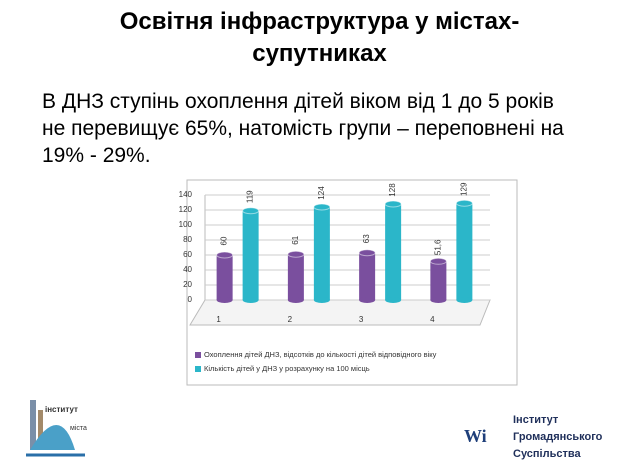 The height and width of the screenshot is (469, 639). What do you see at coordinates (361, 319) in the screenshot?
I see `x-tick-label: 3` at bounding box center [361, 319].